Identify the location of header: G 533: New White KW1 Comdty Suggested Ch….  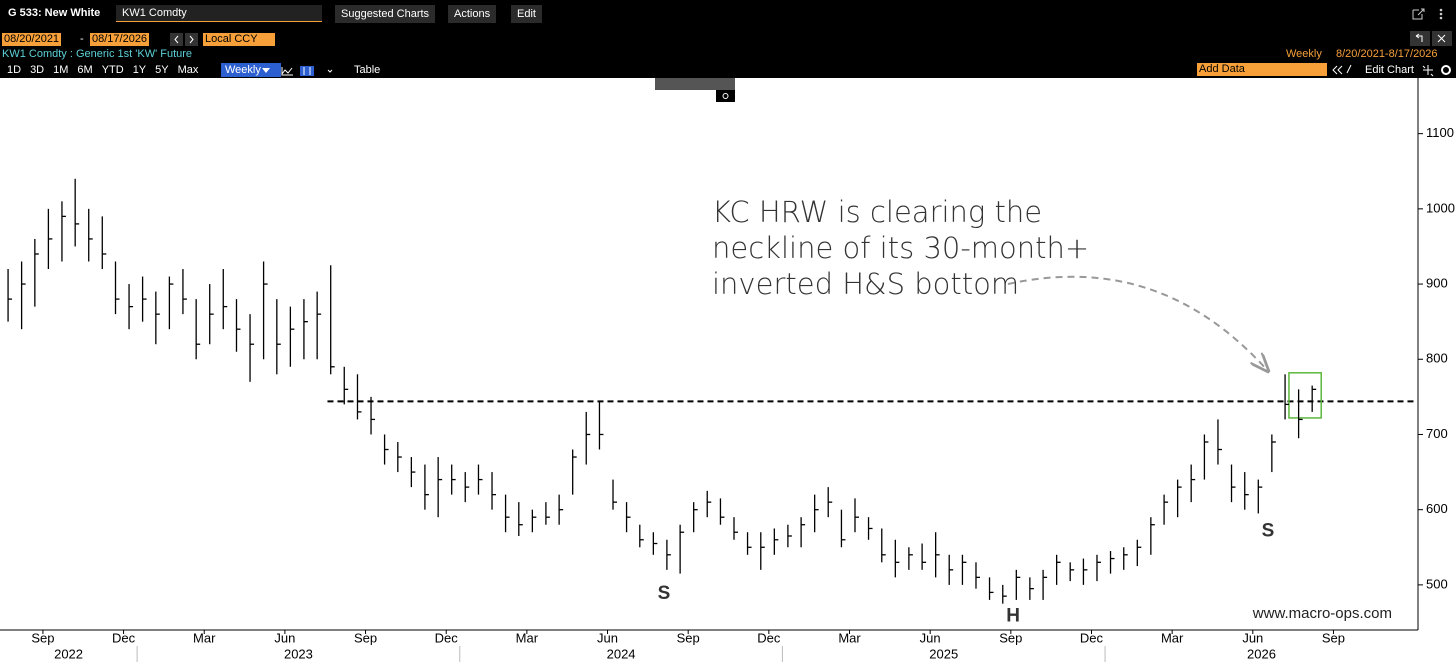
(728, 39).